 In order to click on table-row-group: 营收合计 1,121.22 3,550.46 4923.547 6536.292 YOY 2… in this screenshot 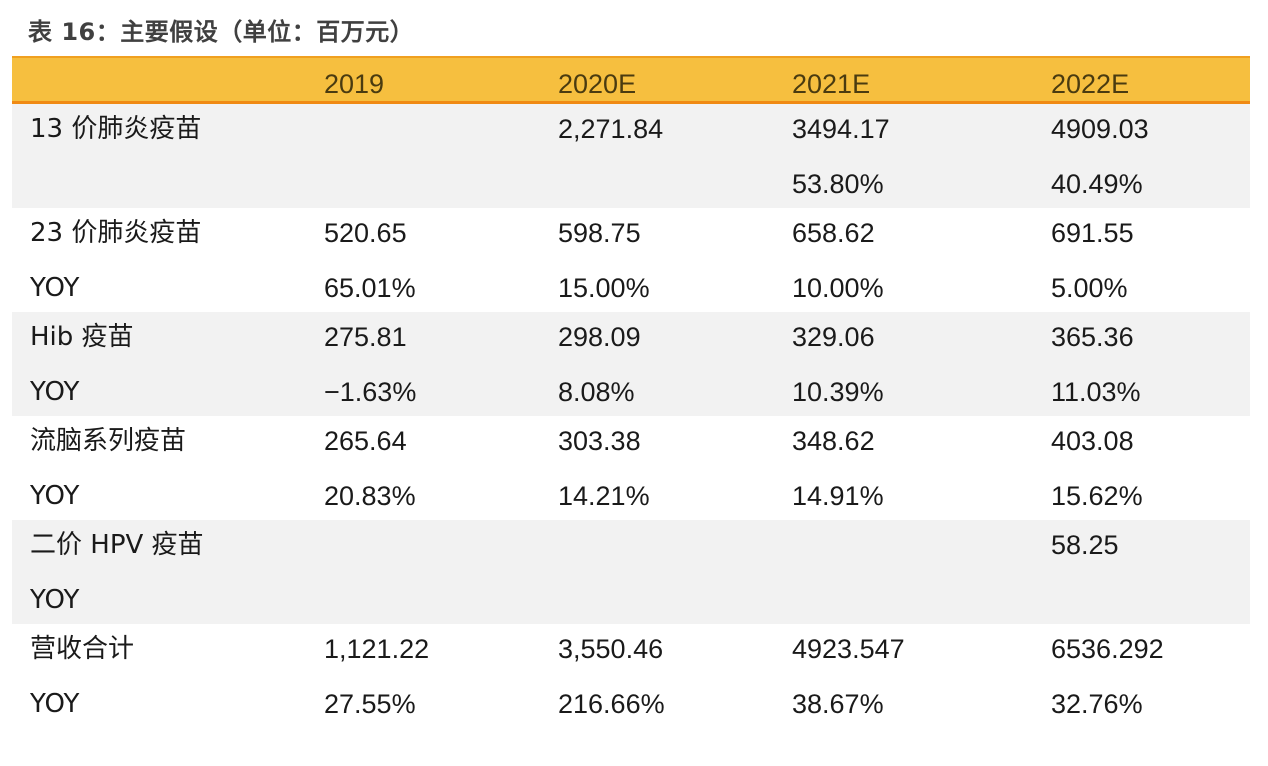, I will do `click(631, 676)`.